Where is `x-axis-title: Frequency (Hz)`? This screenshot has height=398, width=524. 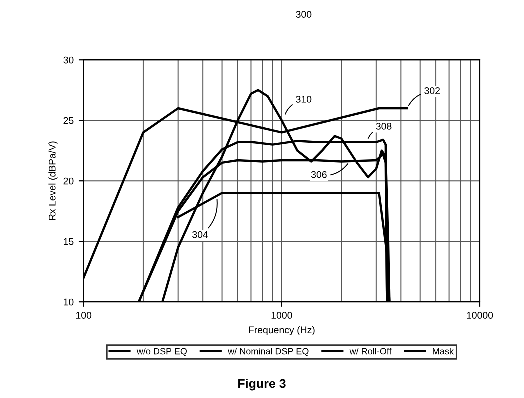
x-axis-title: Frequency (Hz) is located at coordinates (282, 331).